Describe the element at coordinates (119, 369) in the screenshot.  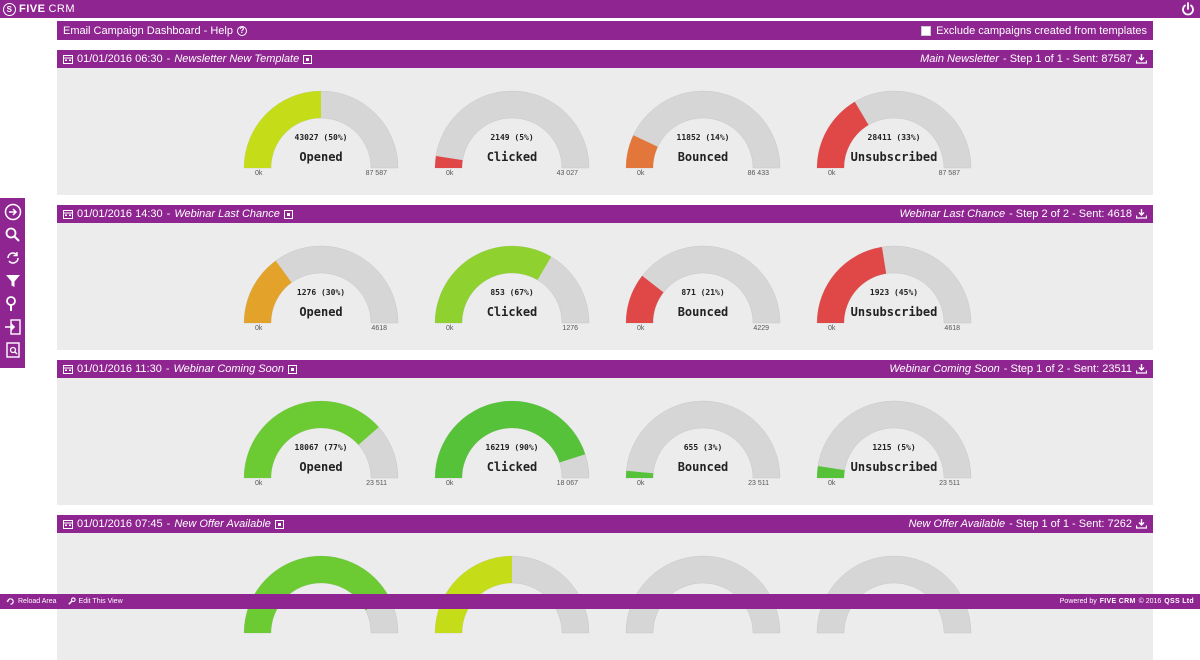
I see `campaign-date: 01/01/2016 11:30` at that location.